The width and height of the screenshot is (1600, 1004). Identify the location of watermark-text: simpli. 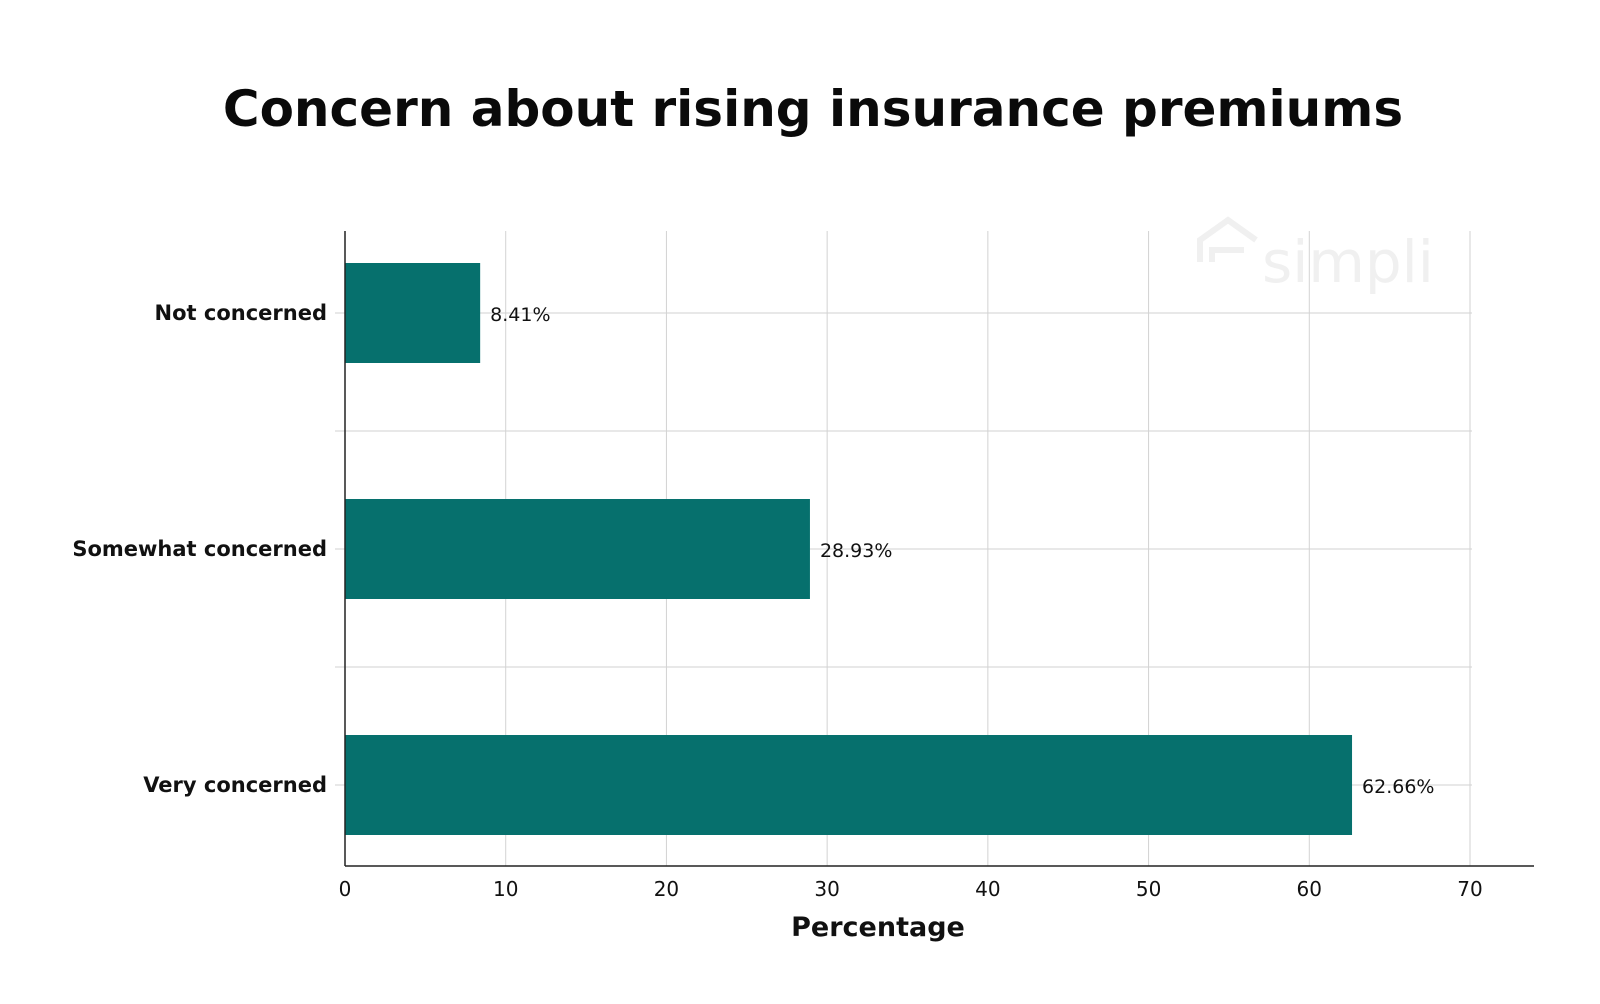
(1348, 262).